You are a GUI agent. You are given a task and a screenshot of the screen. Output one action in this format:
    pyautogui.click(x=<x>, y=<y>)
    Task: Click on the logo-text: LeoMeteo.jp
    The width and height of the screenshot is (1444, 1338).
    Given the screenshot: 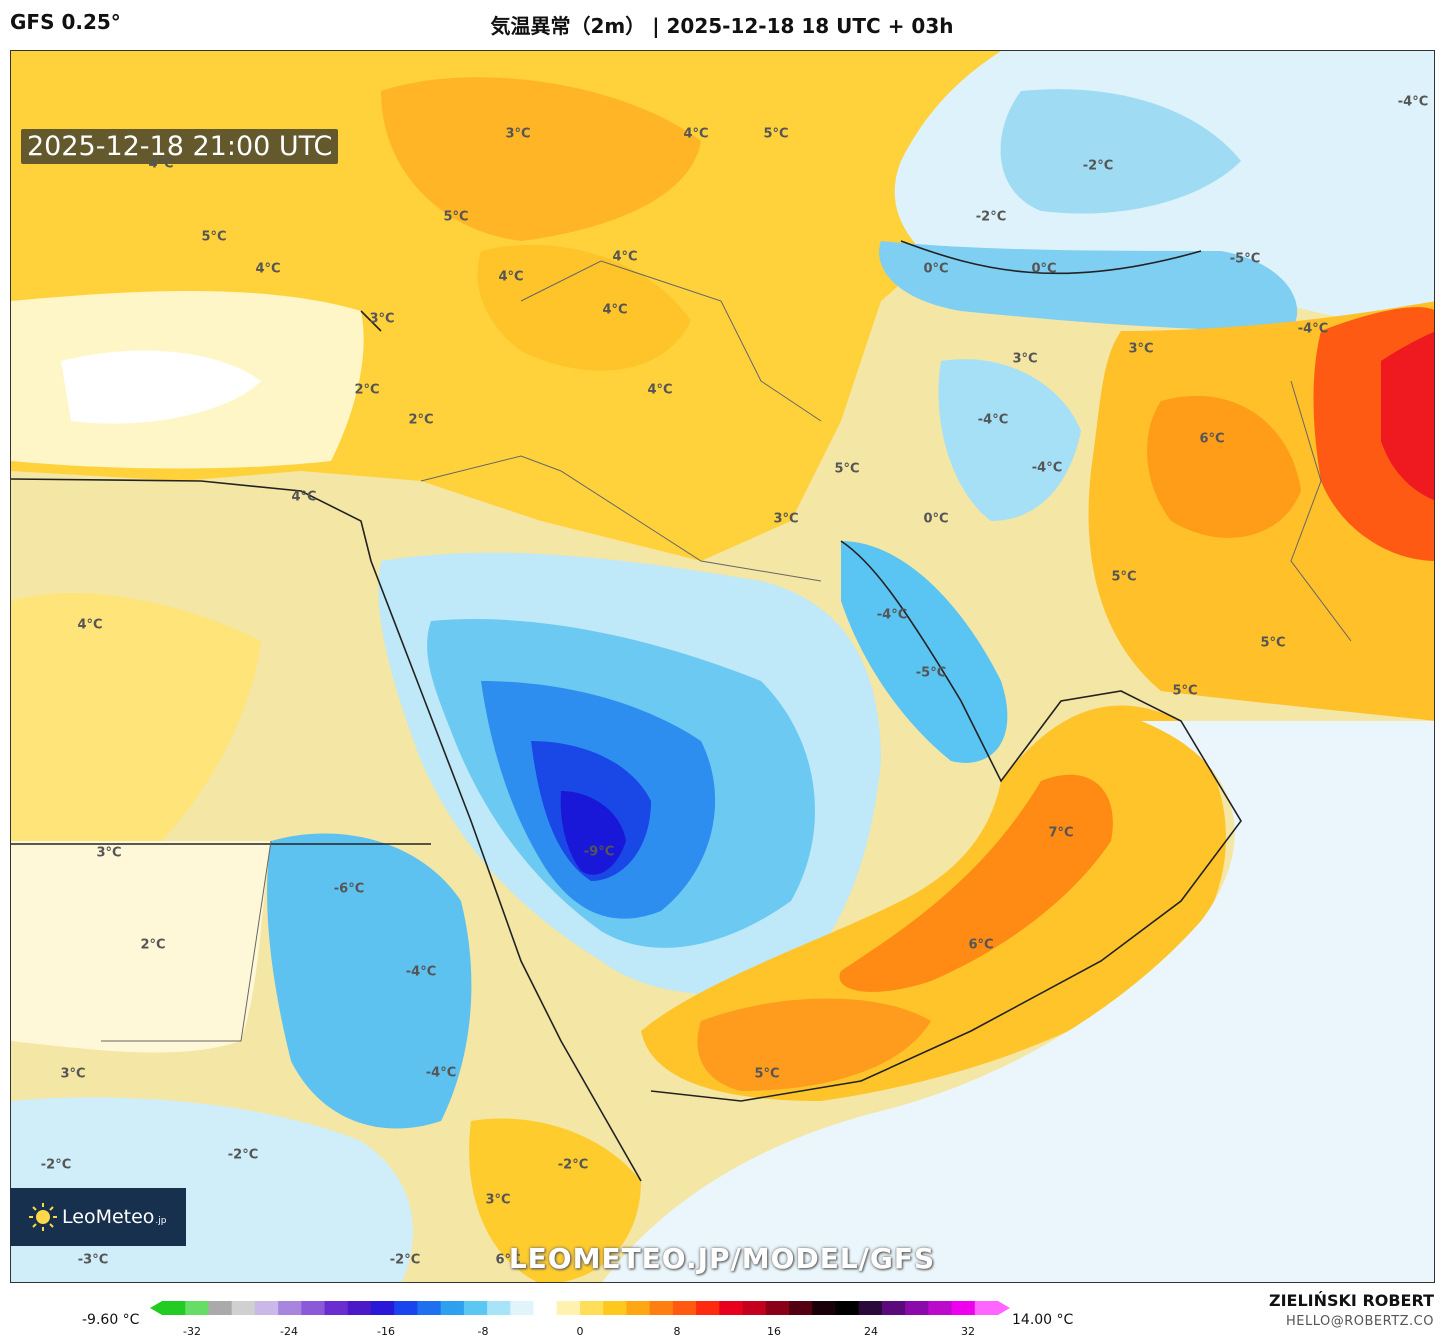 What is the action you would take?
    pyautogui.click(x=114, y=1217)
    